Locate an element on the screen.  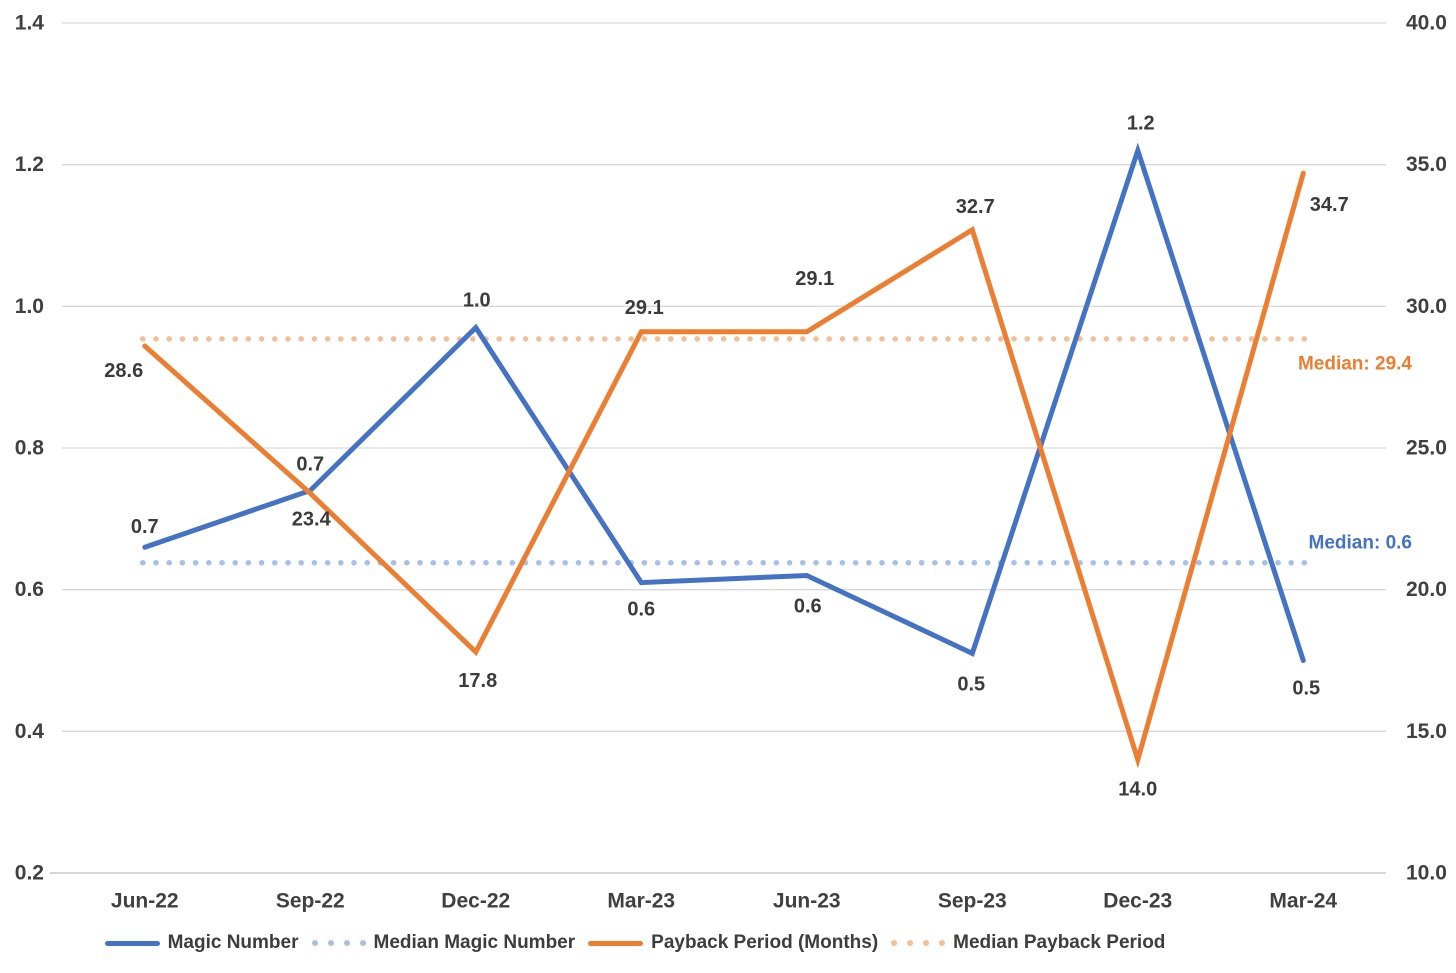
x-axis-label: Dec-23 is located at coordinates (1137, 901).